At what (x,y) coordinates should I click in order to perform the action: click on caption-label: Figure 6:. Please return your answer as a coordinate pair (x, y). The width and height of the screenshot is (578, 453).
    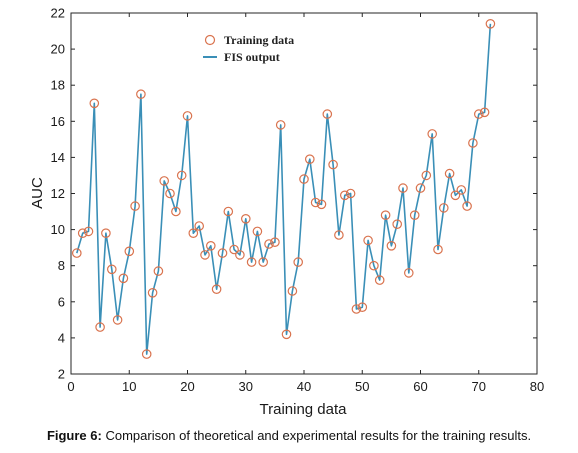
    Looking at the image, I should click on (74, 435).